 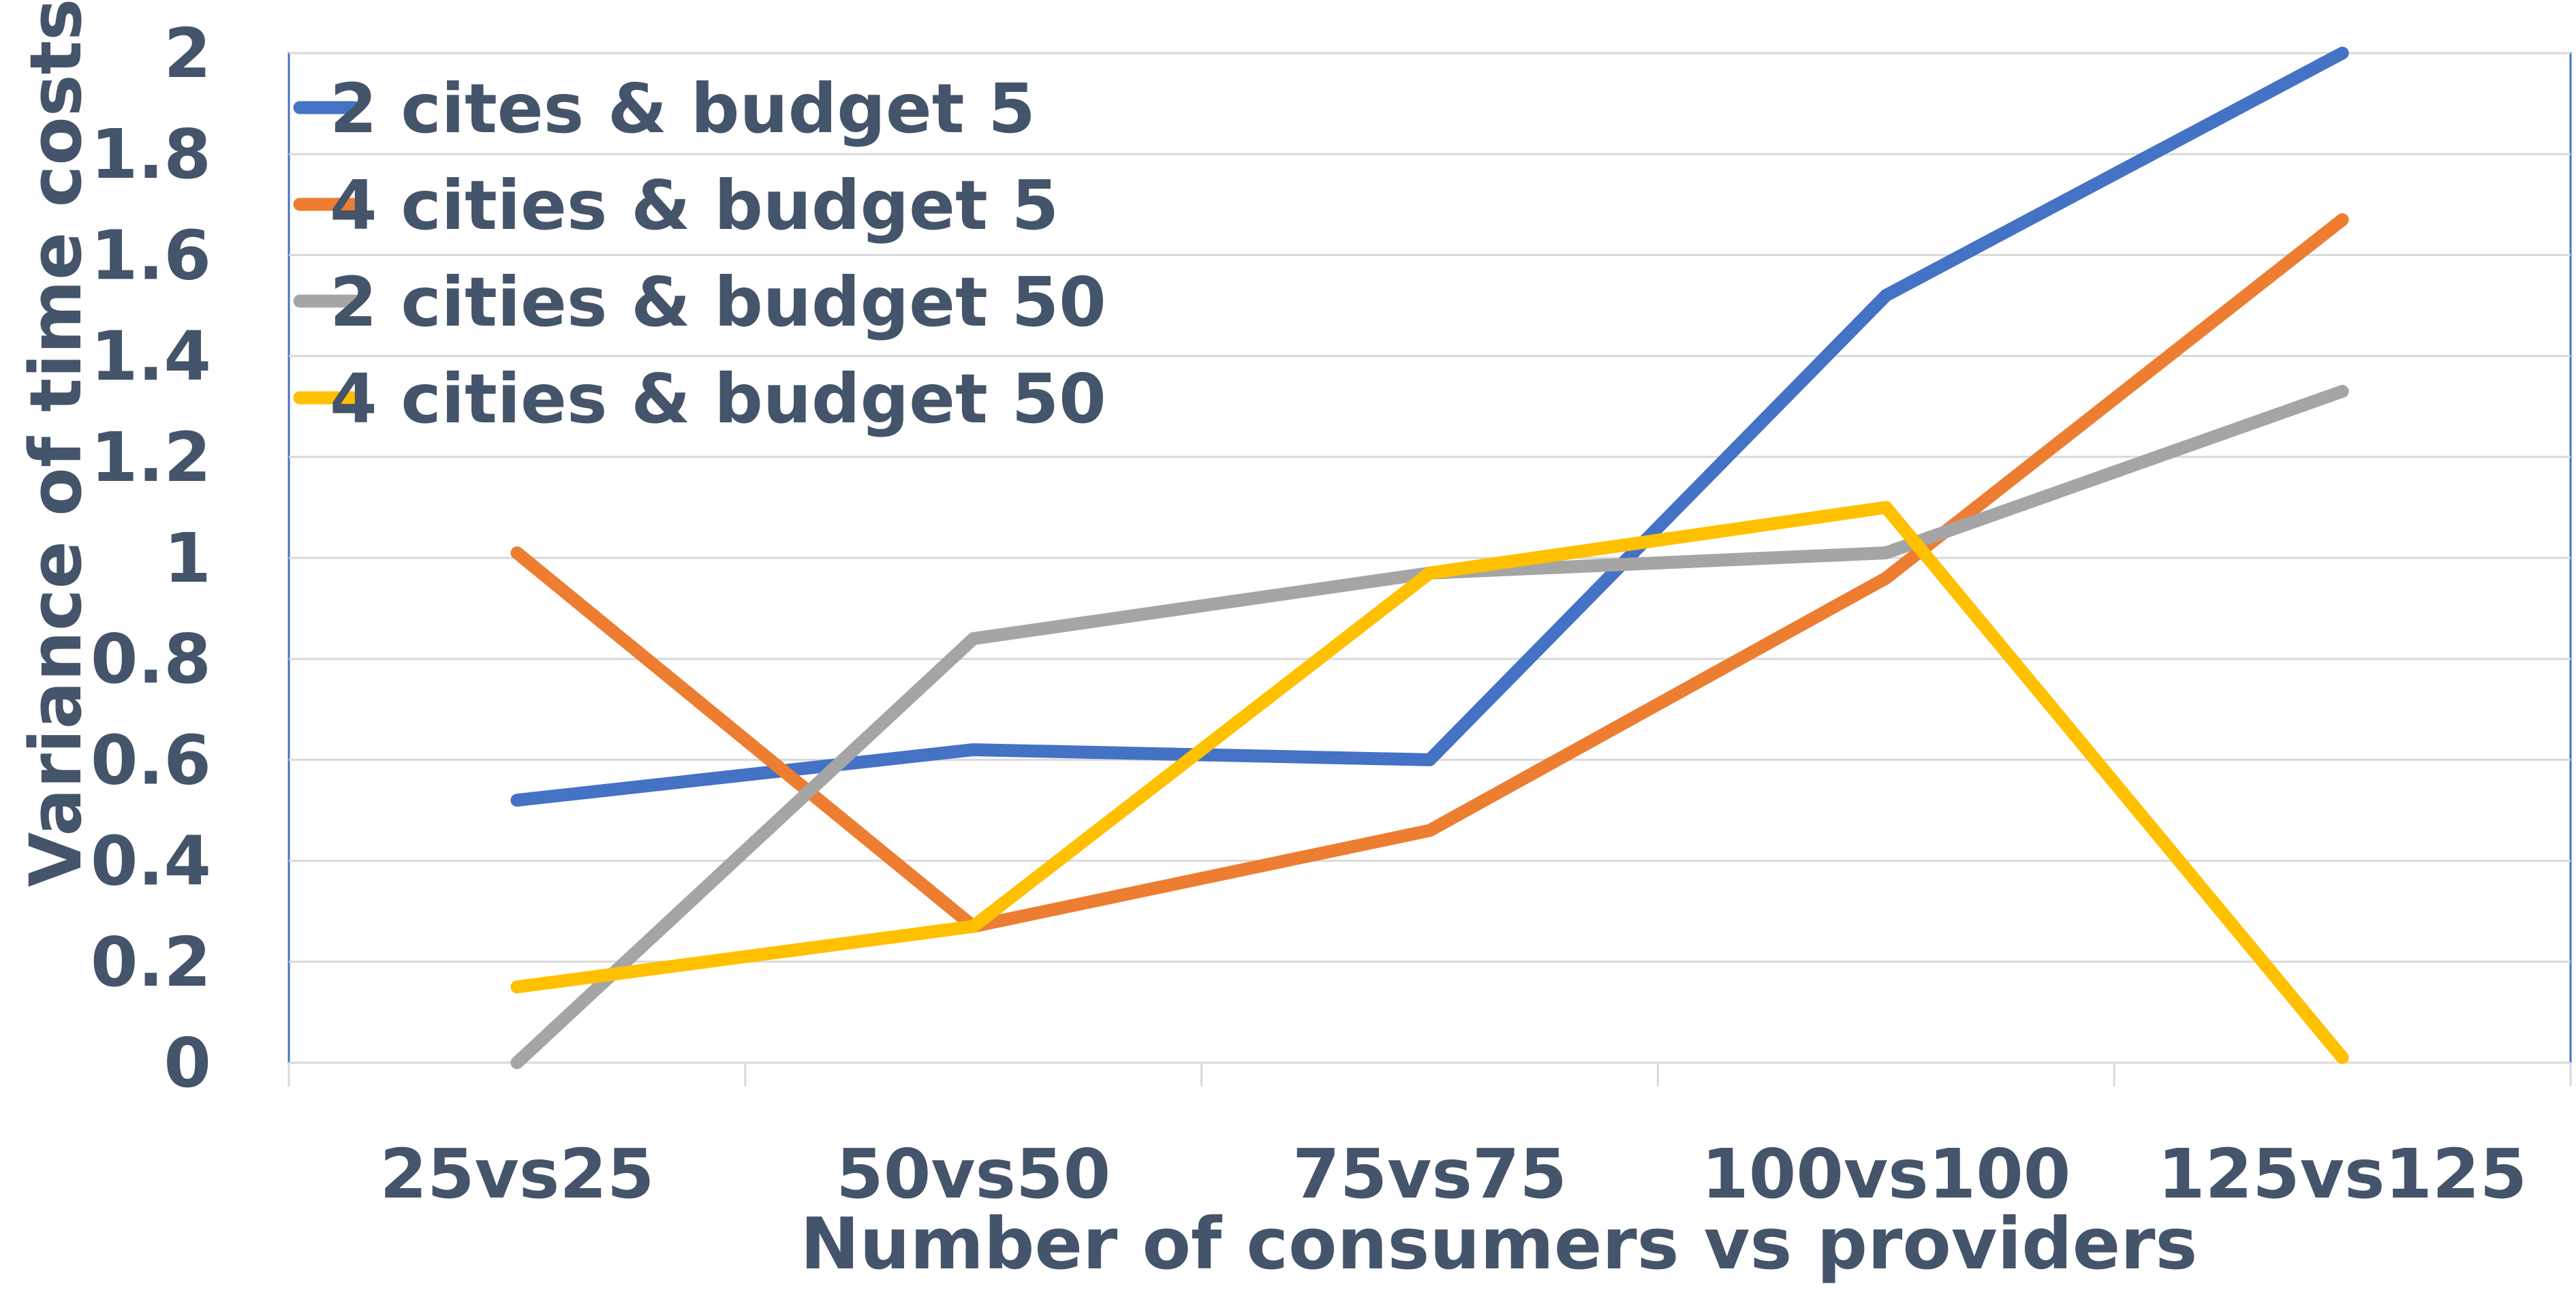 What do you see at coordinates (1499, 1244) in the screenshot?
I see `x-axis-label: Number of consumers vs providers` at bounding box center [1499, 1244].